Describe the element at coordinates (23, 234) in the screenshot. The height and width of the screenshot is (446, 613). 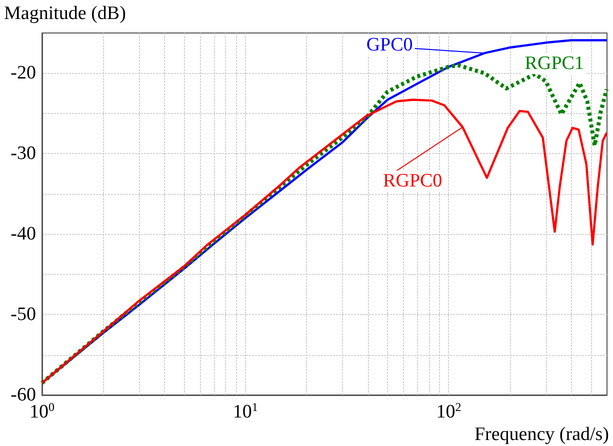
I see `y-tick-label: -40` at that location.